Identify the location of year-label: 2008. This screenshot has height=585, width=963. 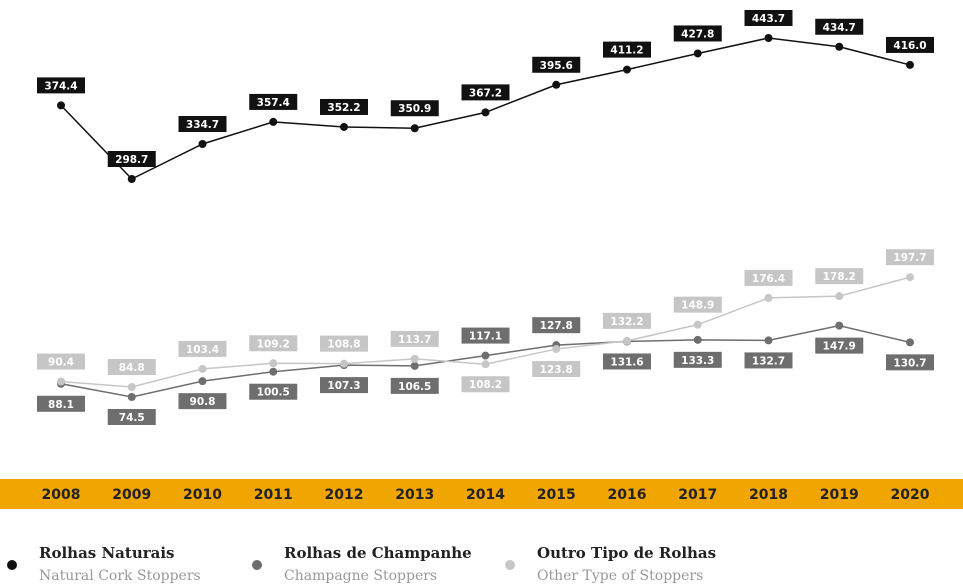
(61, 495).